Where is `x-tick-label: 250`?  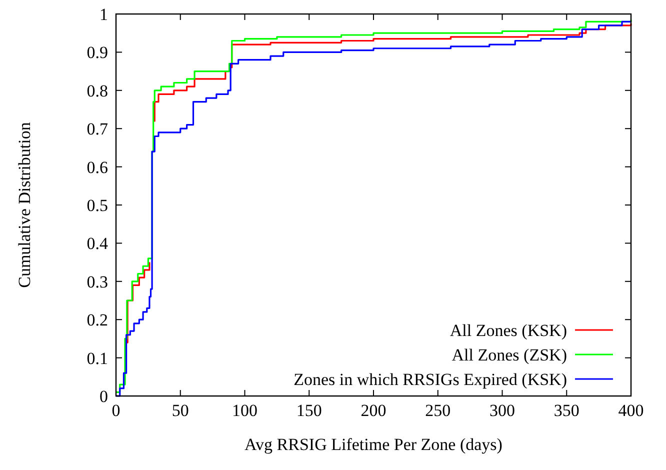 x-tick-label: 250 is located at coordinates (438, 410).